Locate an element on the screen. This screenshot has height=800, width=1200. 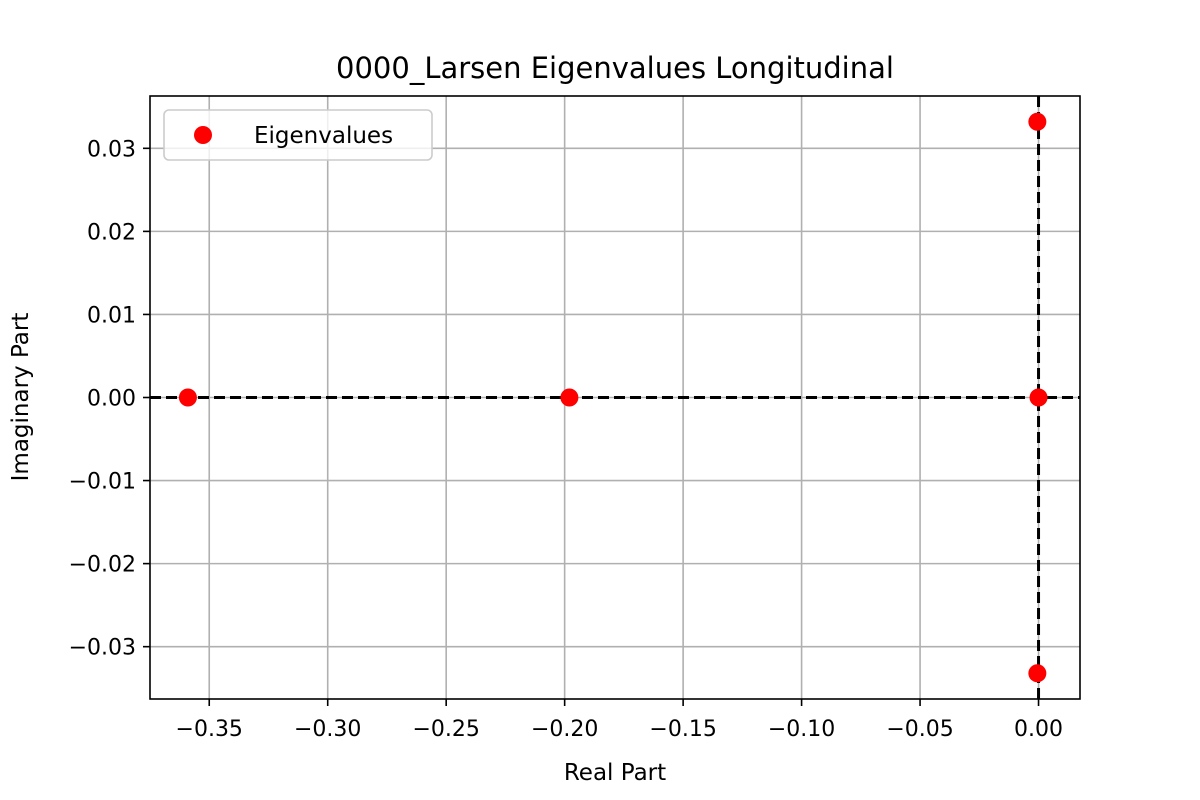
x-tick-label: −0.35 is located at coordinates (209, 729).